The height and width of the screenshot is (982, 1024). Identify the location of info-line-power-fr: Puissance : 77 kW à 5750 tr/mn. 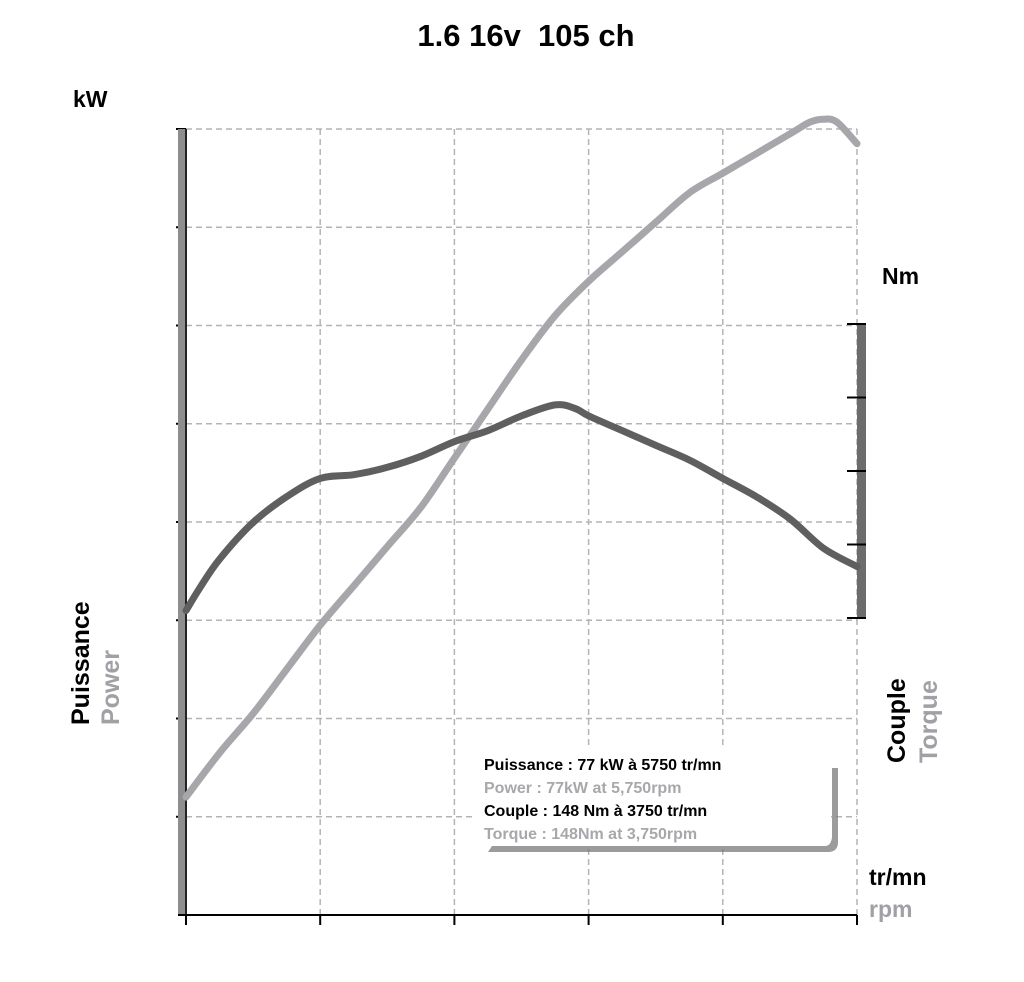
(602, 765).